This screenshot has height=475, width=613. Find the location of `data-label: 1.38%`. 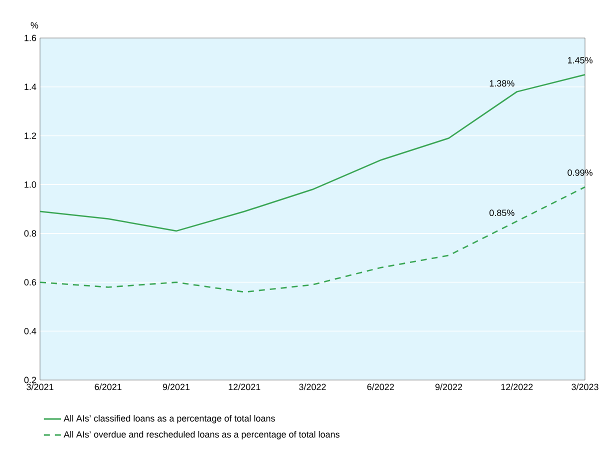

data-label: 1.38% is located at coordinates (502, 83).